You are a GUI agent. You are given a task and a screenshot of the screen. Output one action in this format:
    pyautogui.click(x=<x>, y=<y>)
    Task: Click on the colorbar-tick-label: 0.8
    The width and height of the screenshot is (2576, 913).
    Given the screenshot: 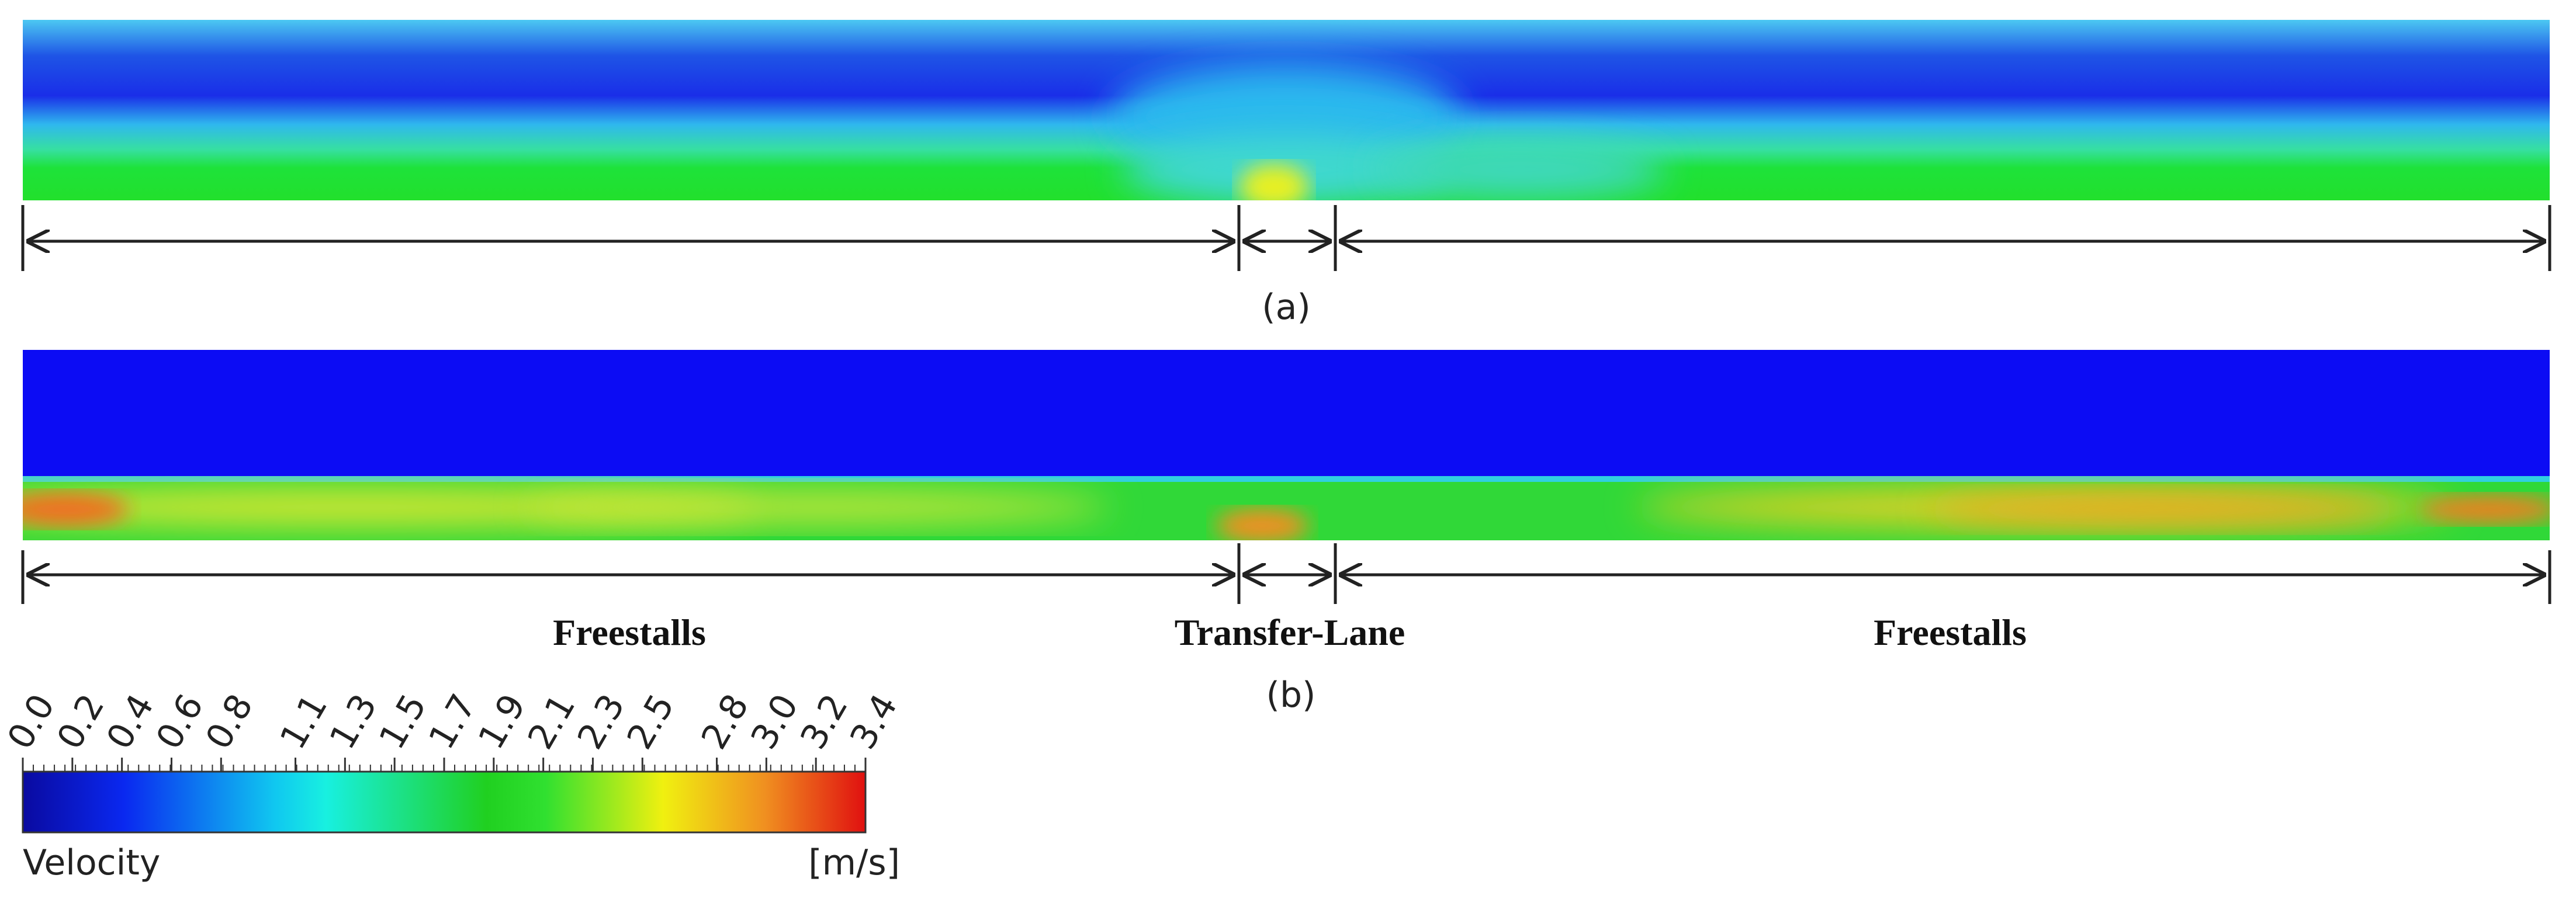 What is the action you would take?
    pyautogui.click(x=230, y=722)
    